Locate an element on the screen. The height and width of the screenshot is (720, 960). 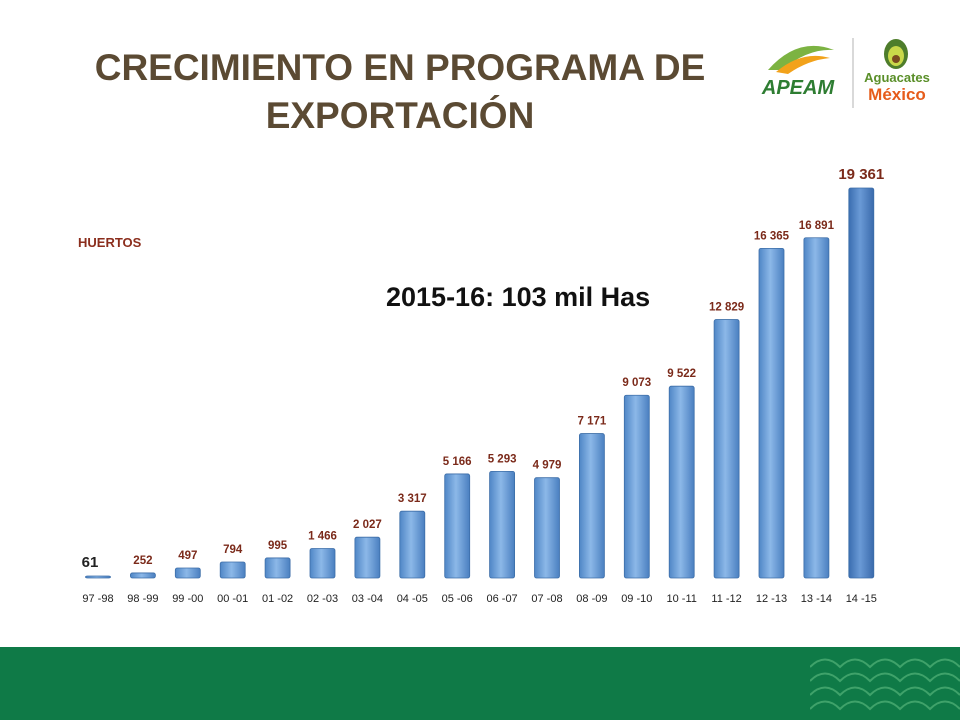
x-tick-label: 13 -14 is located at coordinates (816, 599).